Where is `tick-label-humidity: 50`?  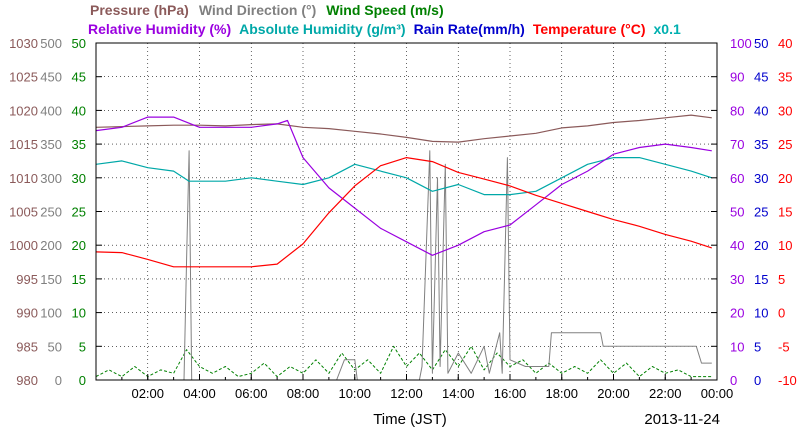
tick-label-humidity: 50 is located at coordinates (737, 212).